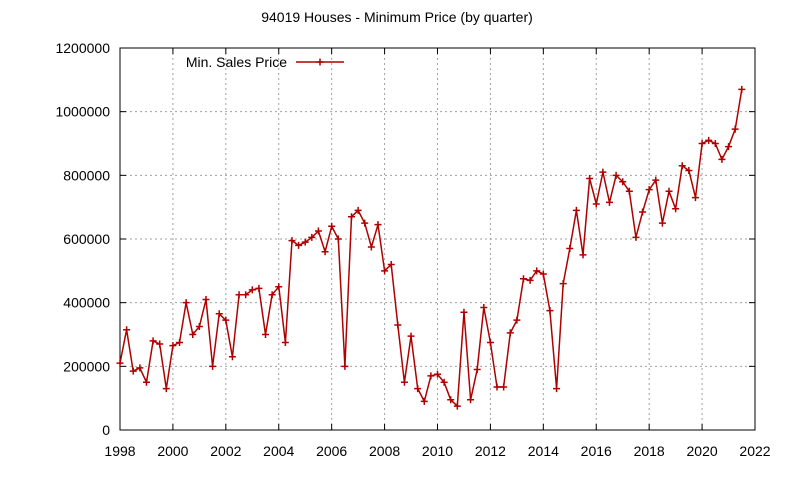 The height and width of the screenshot is (480, 800). I want to click on x-tick-label: 2000, so click(172, 451).